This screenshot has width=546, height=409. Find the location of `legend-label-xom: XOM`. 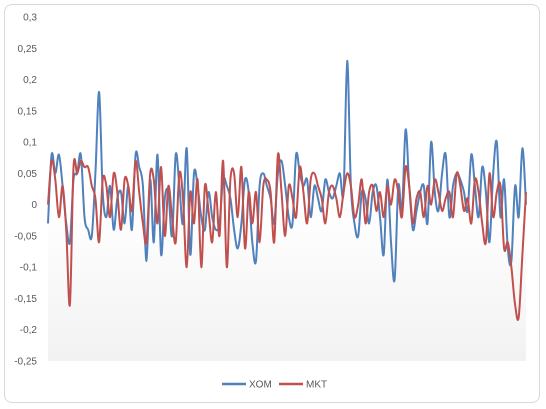

legend-label-xom: XOM is located at coordinates (260, 385).